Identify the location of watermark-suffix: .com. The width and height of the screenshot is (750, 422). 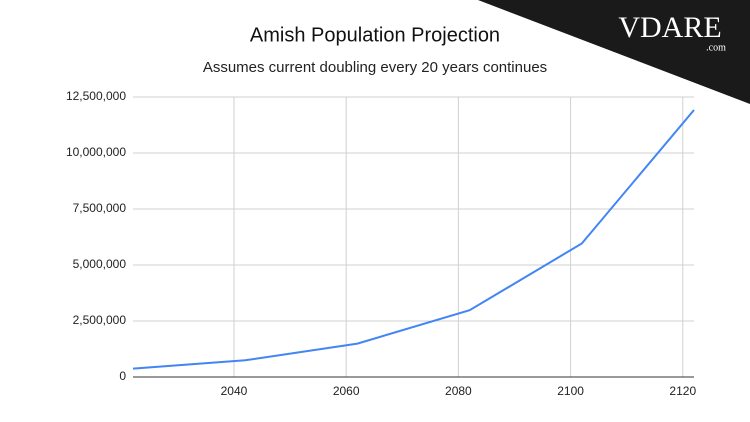
(716, 47).